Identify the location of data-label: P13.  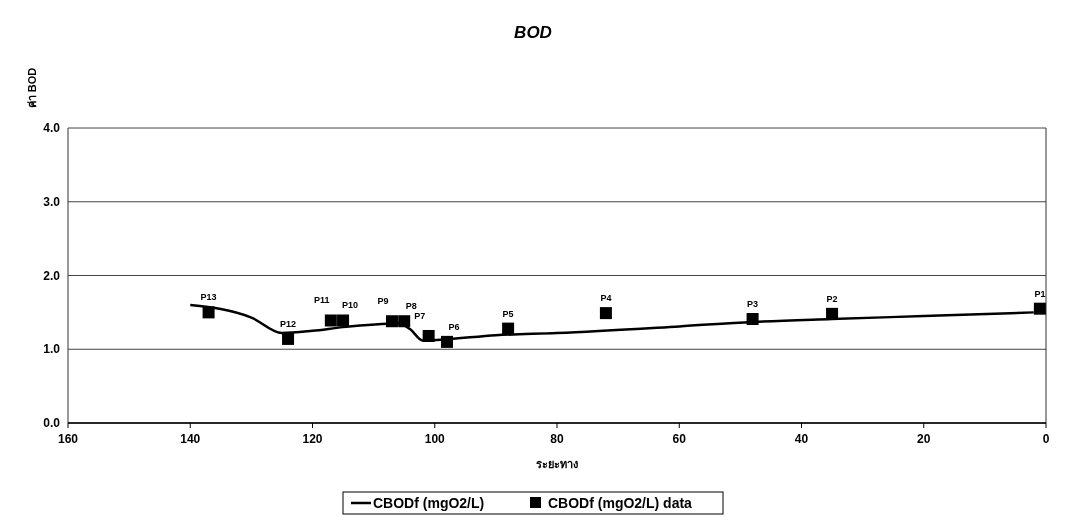
(208, 297).